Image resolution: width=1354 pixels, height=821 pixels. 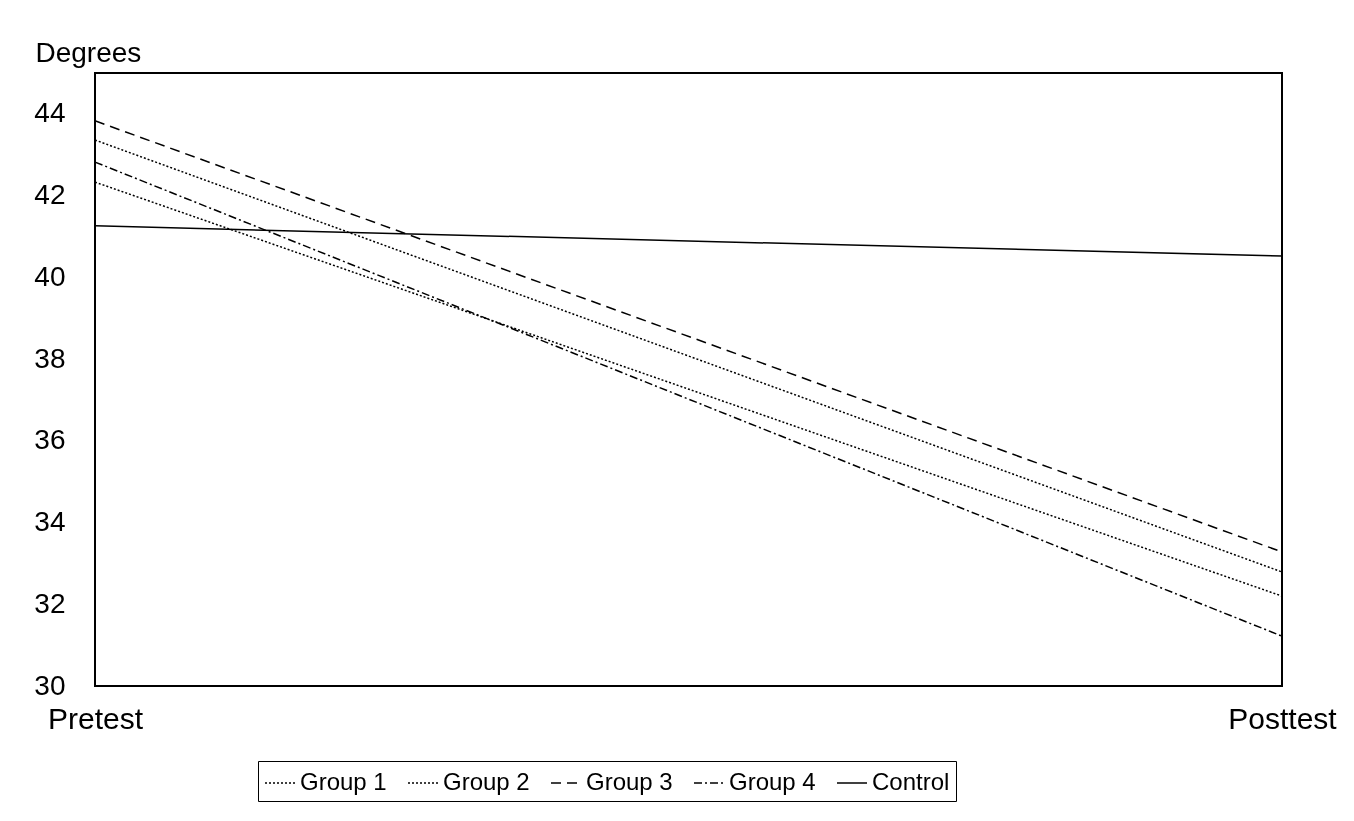 What do you see at coordinates (486, 781) in the screenshot?
I see `legend-label: Group 2` at bounding box center [486, 781].